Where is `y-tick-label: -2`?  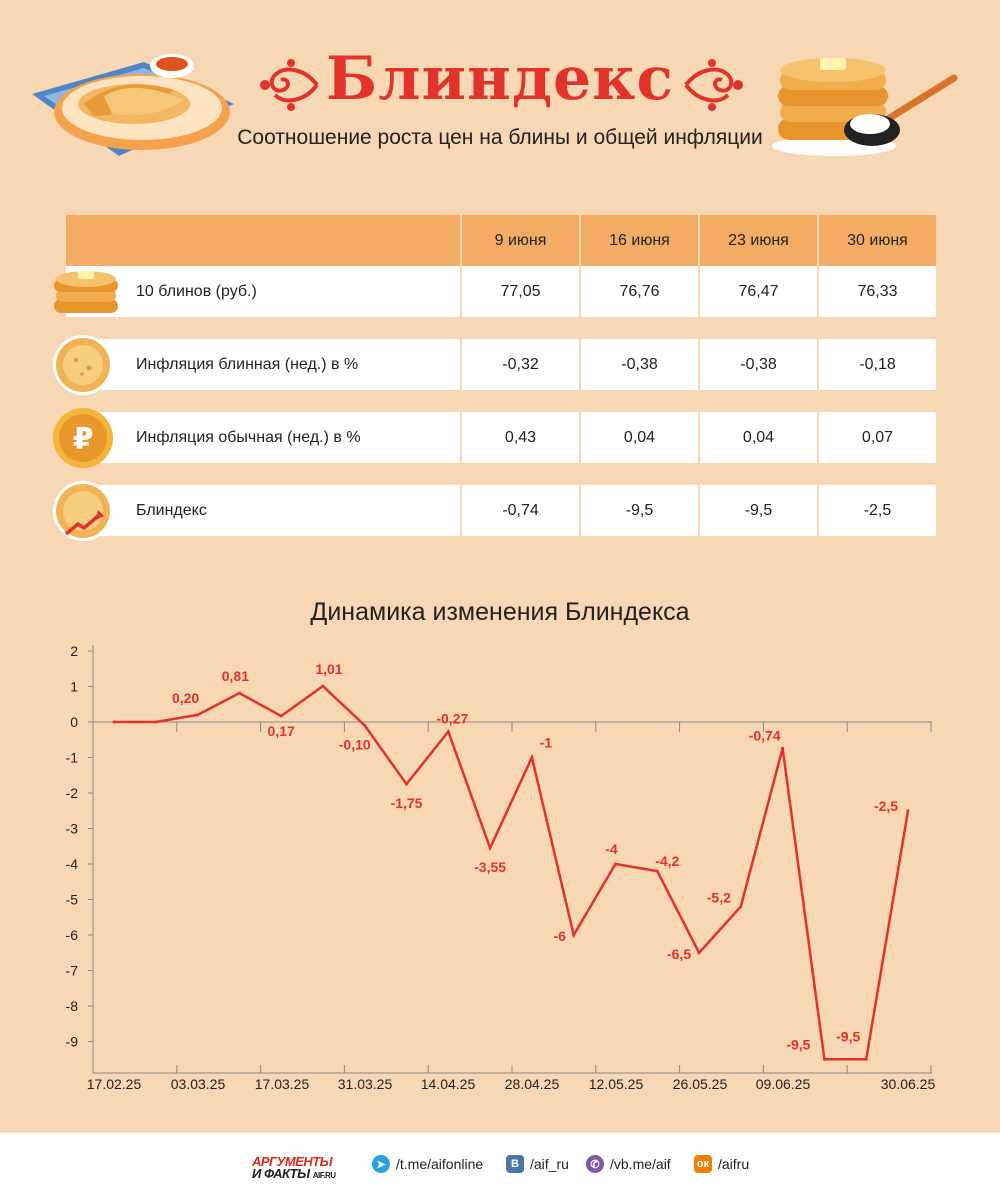 y-tick-label: -2 is located at coordinates (72, 793).